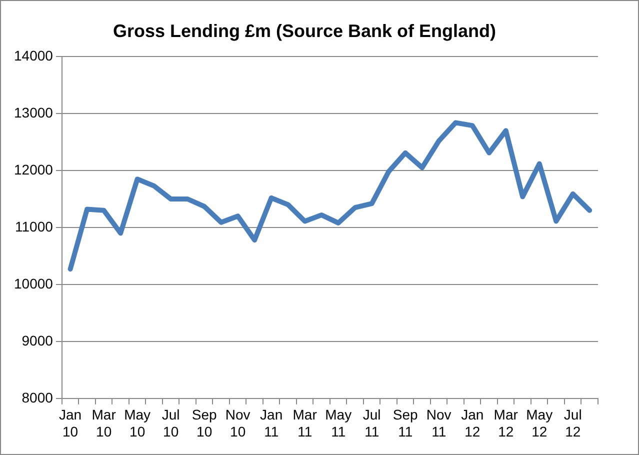  What do you see at coordinates (405, 423) in the screenshot?
I see `x-tick-label: Sep 11` at bounding box center [405, 423].